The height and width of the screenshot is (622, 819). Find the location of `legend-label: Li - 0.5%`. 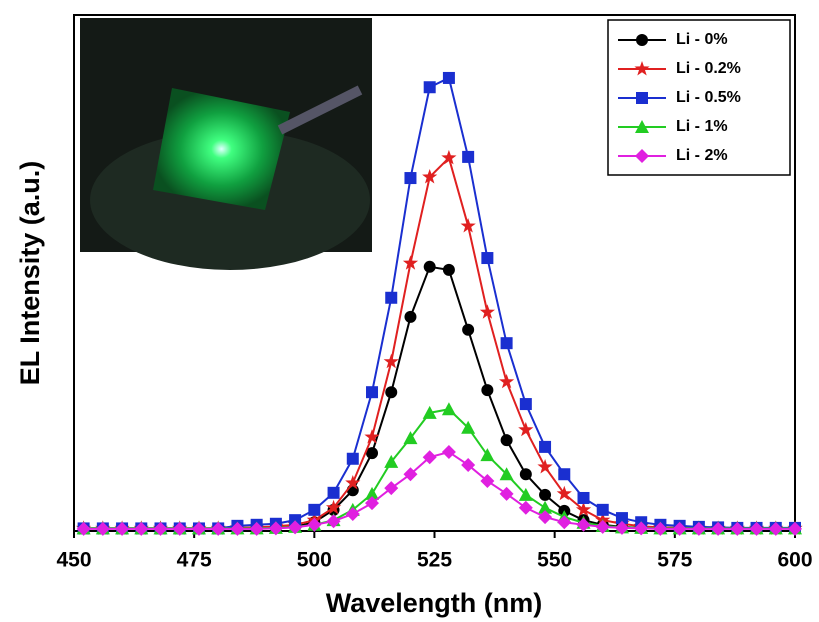

legend-label: Li - 0.5% is located at coordinates (708, 97).